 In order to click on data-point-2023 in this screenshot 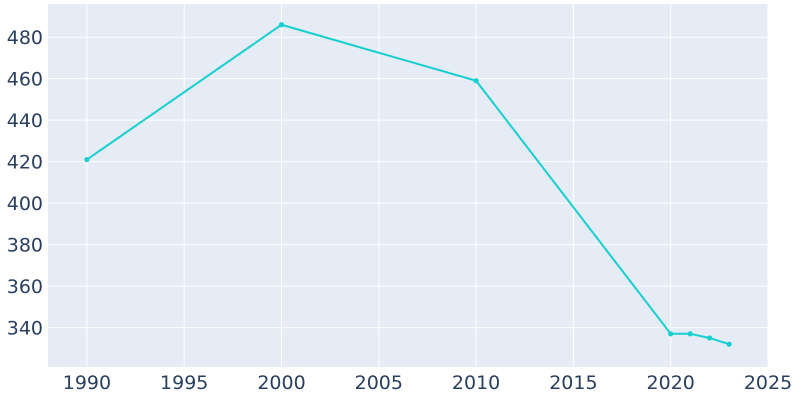, I will do `click(729, 344)`.